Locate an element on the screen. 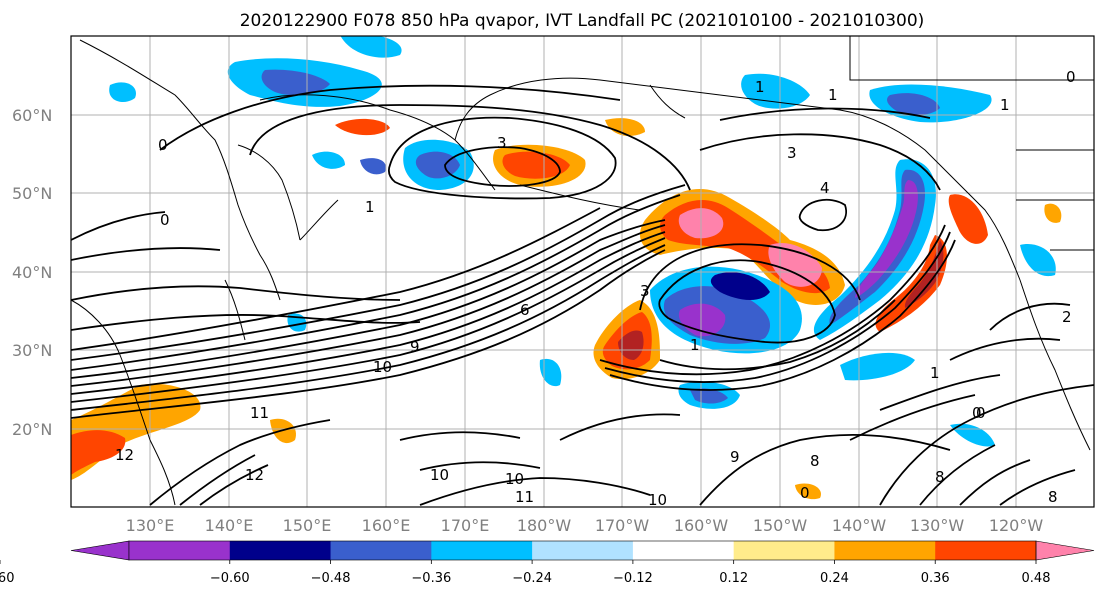 This screenshot has width=1105, height=601. lon-label: 130°E is located at coordinates (150, 525).